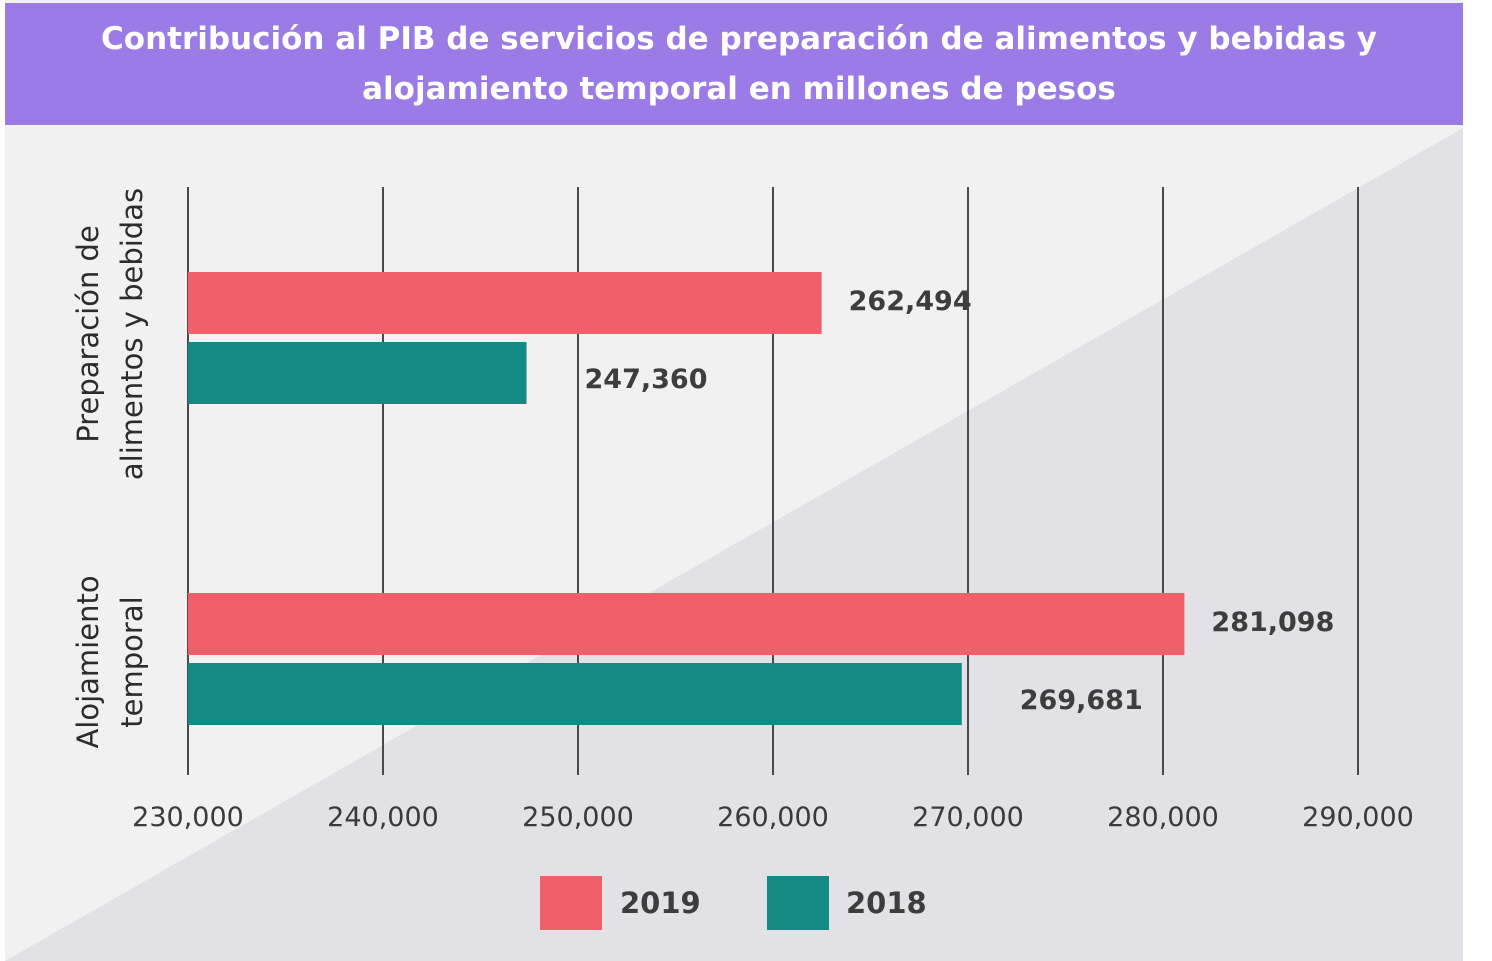  I want to click on category-label-0-line-1: alimentos y bebidas, so click(132, 334).